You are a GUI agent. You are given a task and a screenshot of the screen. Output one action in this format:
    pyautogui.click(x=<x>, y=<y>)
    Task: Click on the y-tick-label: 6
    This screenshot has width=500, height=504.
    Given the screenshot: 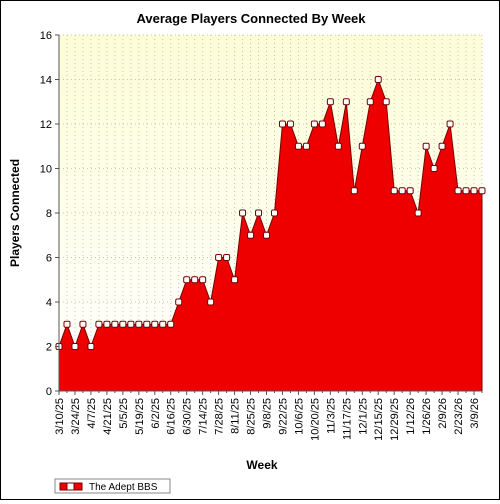 What is the action you would take?
    pyautogui.click(x=49, y=259)
    